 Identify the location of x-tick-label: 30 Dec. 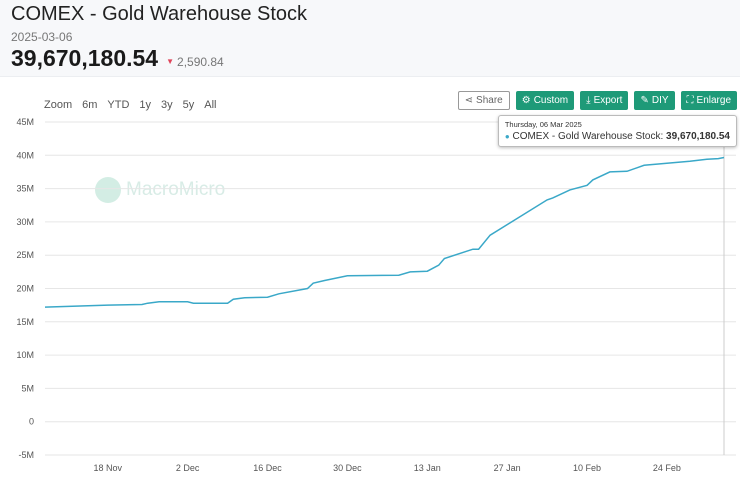
(347, 468).